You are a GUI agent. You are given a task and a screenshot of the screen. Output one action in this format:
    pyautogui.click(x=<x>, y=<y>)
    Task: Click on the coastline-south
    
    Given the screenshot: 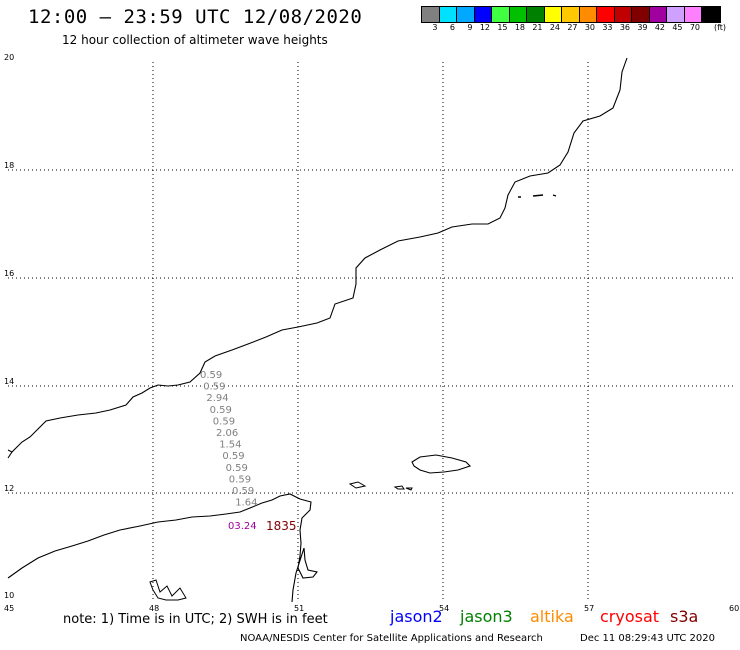 What is the action you would take?
    pyautogui.click(x=162, y=548)
    